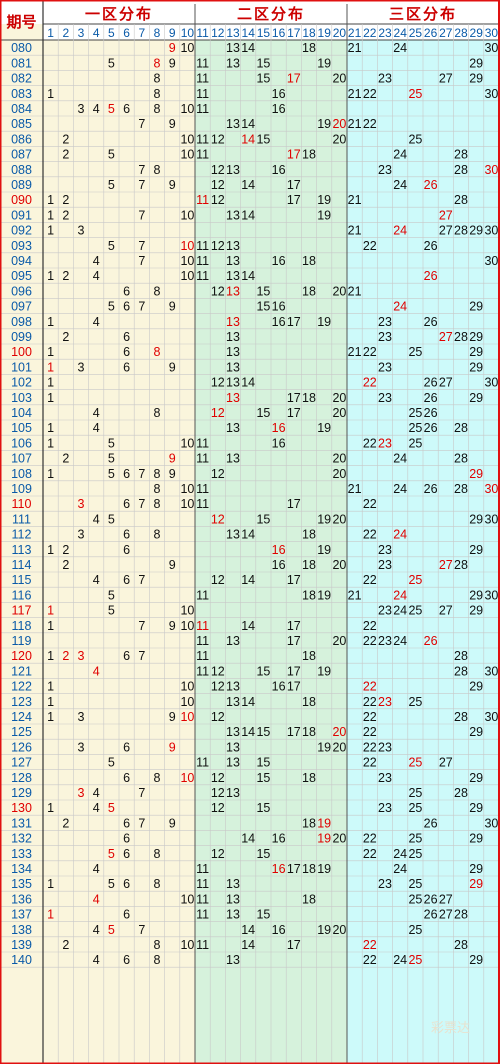  I want to click on period-label: 100, so click(21, 352).